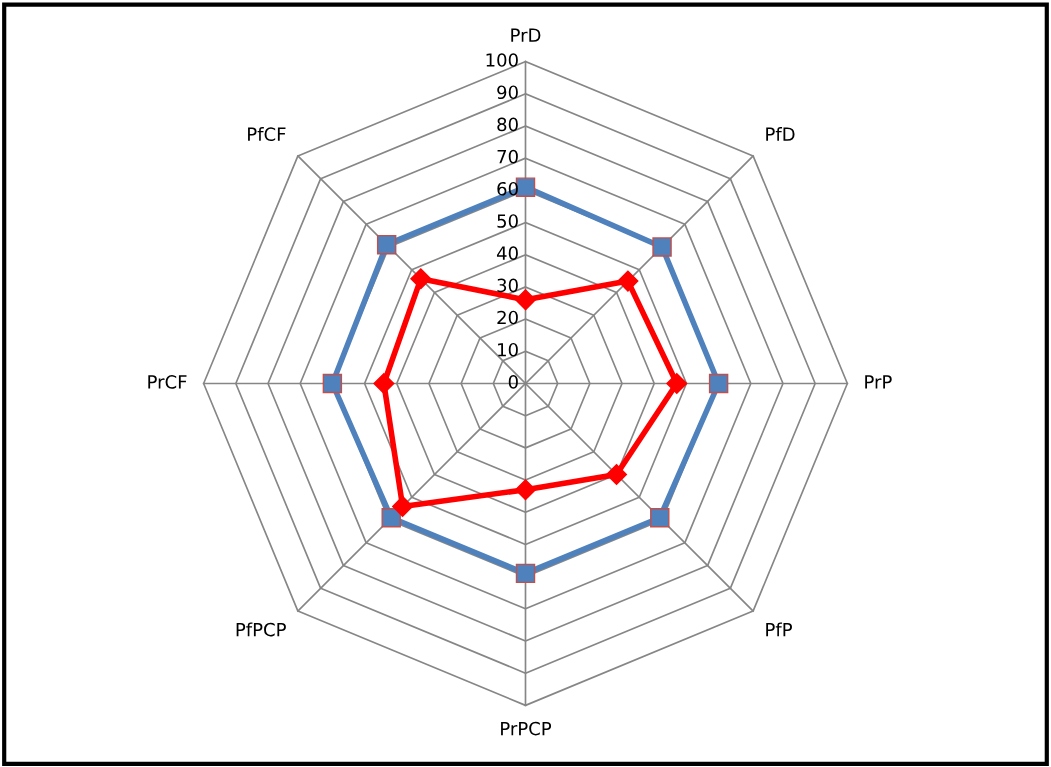 Image resolution: width=1051 pixels, height=767 pixels. What do you see at coordinates (507, 317) in the screenshot?
I see `y-tick-label: 20` at bounding box center [507, 317].